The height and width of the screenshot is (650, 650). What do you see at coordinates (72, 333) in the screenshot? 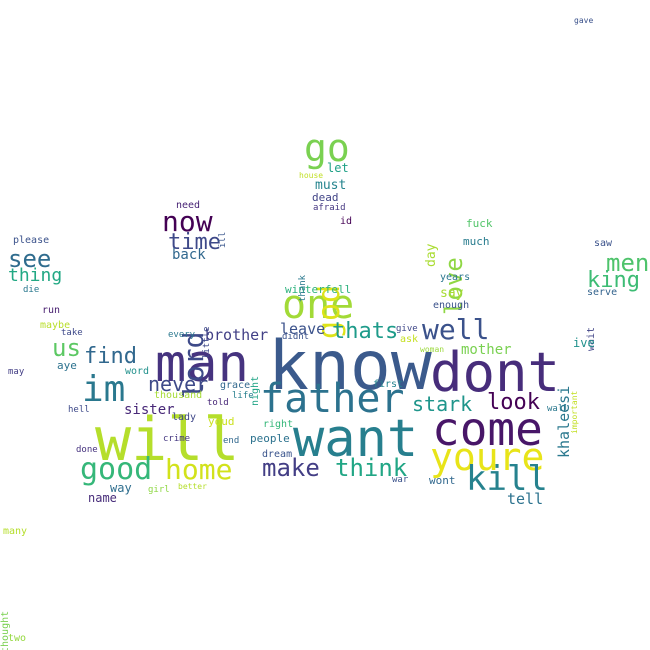
I see `word-take: take` at bounding box center [72, 333].